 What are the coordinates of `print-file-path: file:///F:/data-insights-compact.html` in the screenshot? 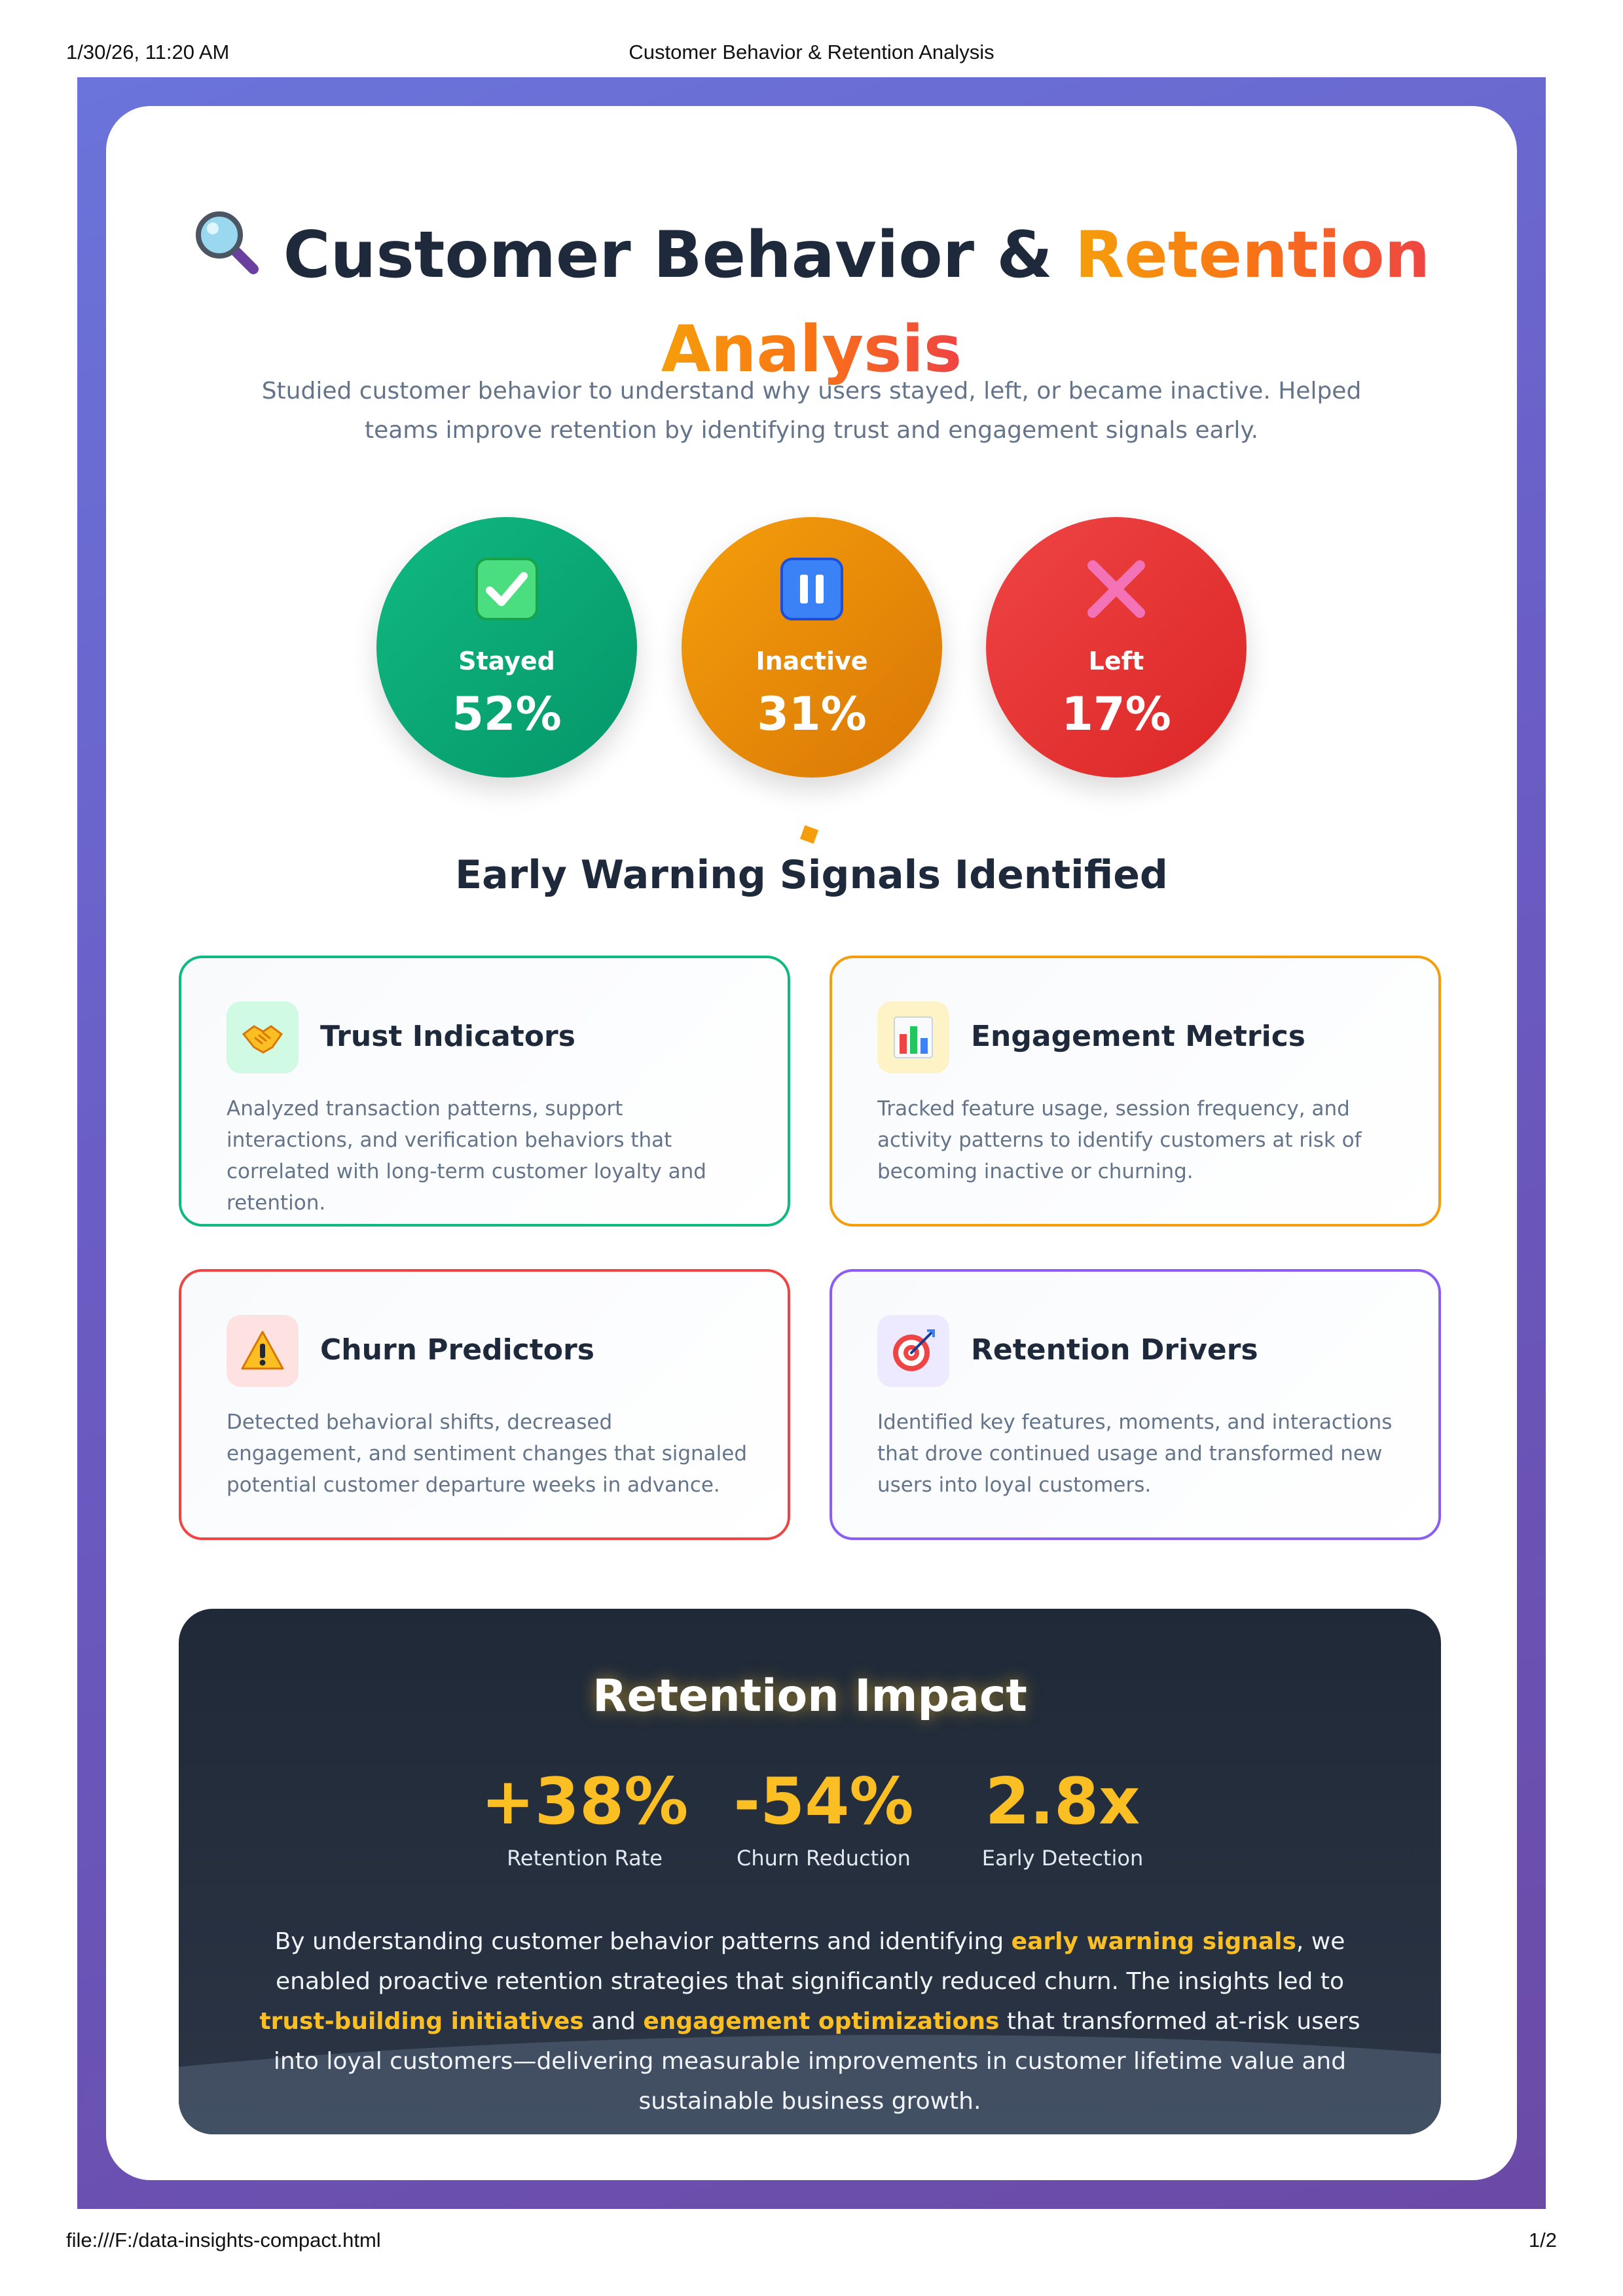 It's located at (223, 2240).